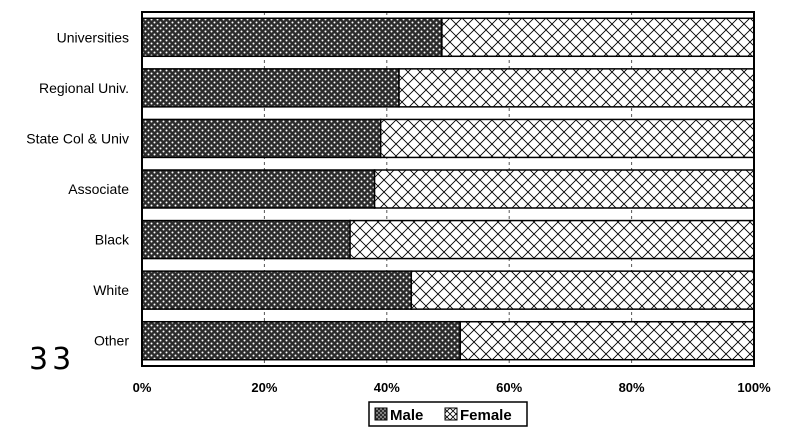 The image size is (788, 435). What do you see at coordinates (111, 290) in the screenshot?
I see `category-label: White` at bounding box center [111, 290].